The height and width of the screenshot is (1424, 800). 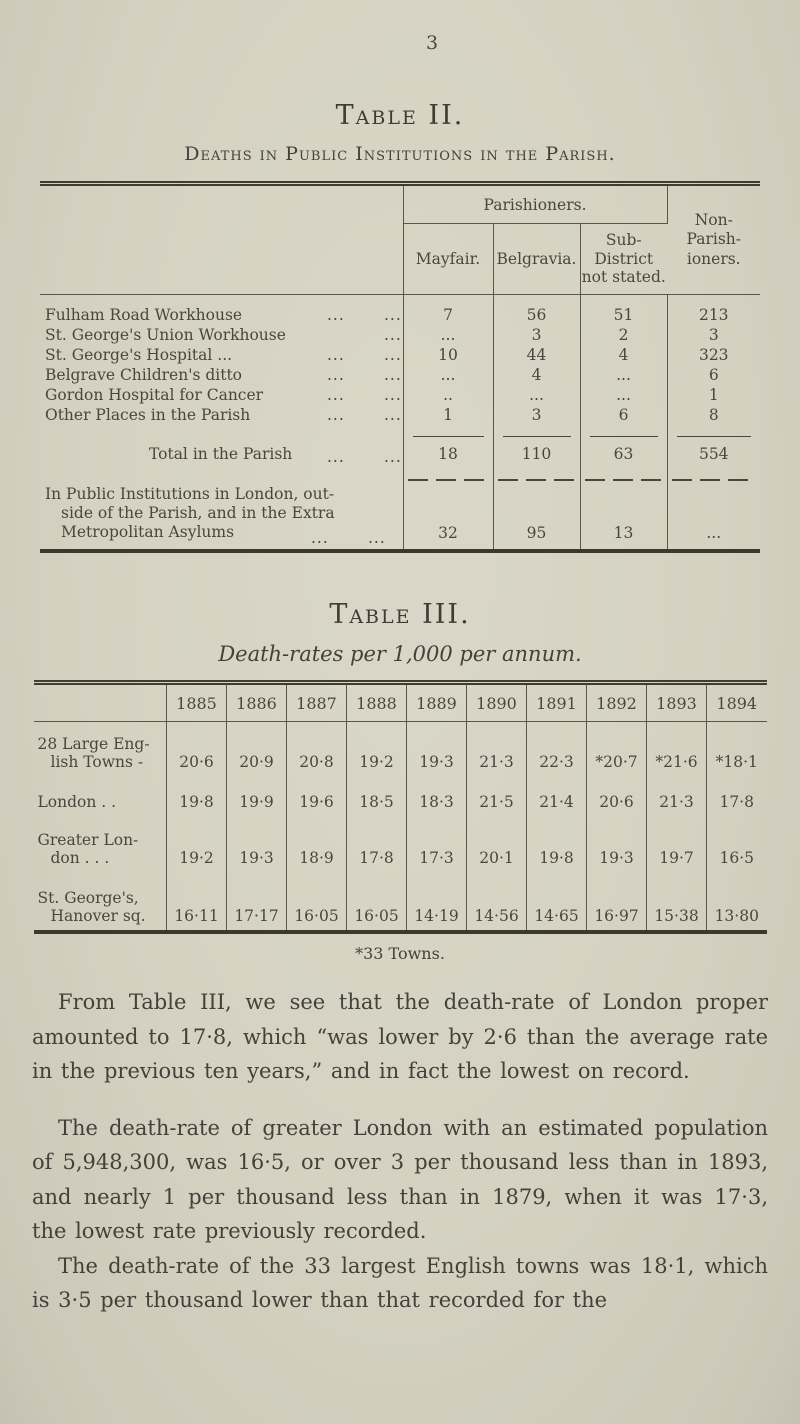 I want to click on table2-cell: 1, so click(x=448, y=415).